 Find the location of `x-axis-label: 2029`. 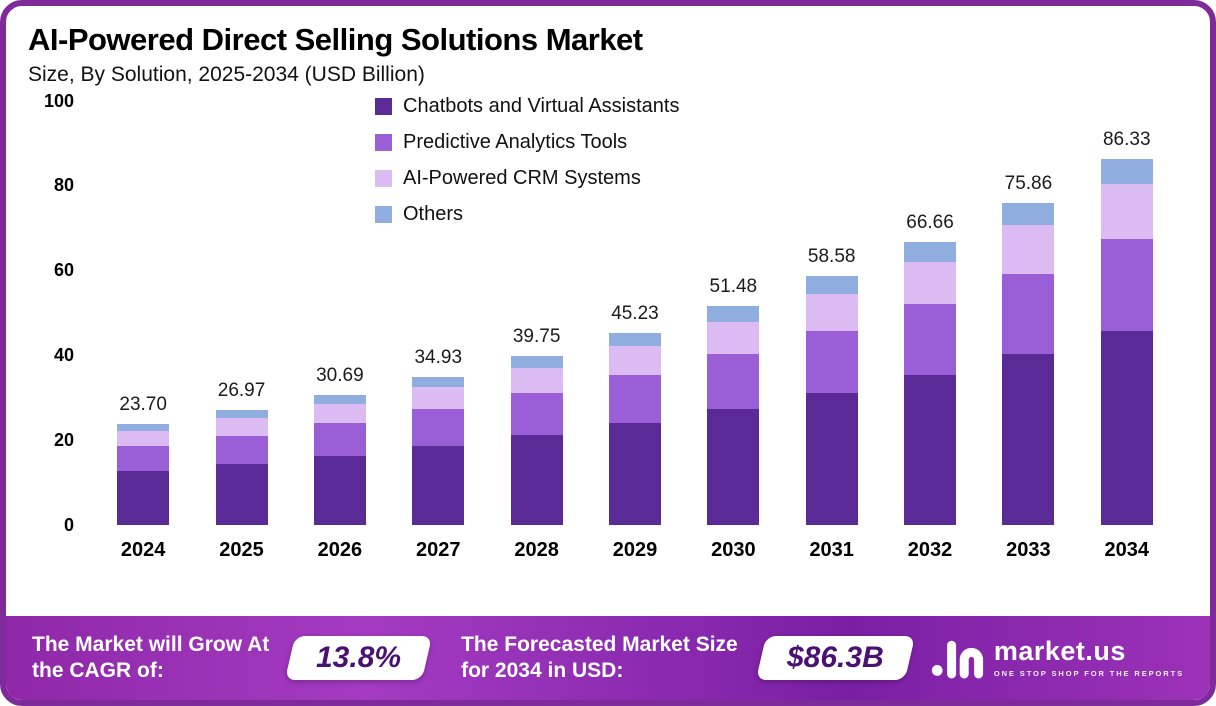

x-axis-label: 2029 is located at coordinates (635, 549).